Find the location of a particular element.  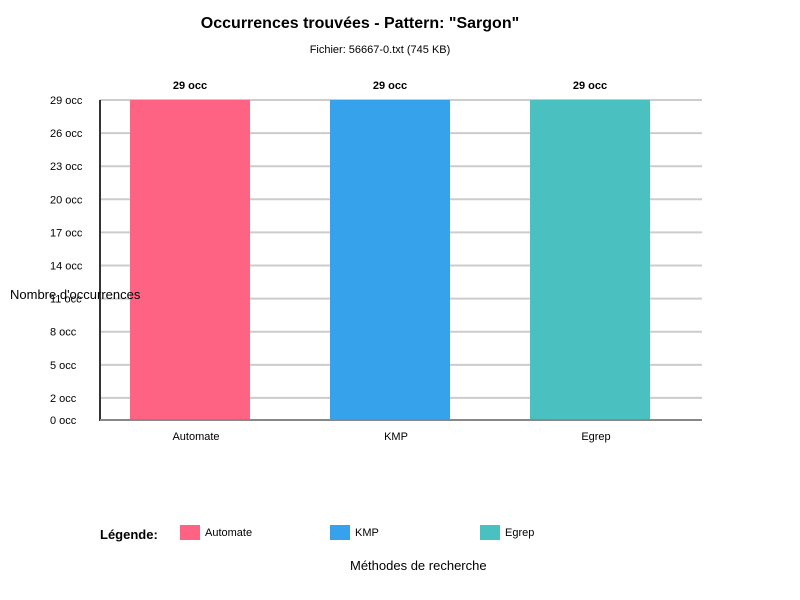

y-tick-label: 11 occ is located at coordinates (66, 300).